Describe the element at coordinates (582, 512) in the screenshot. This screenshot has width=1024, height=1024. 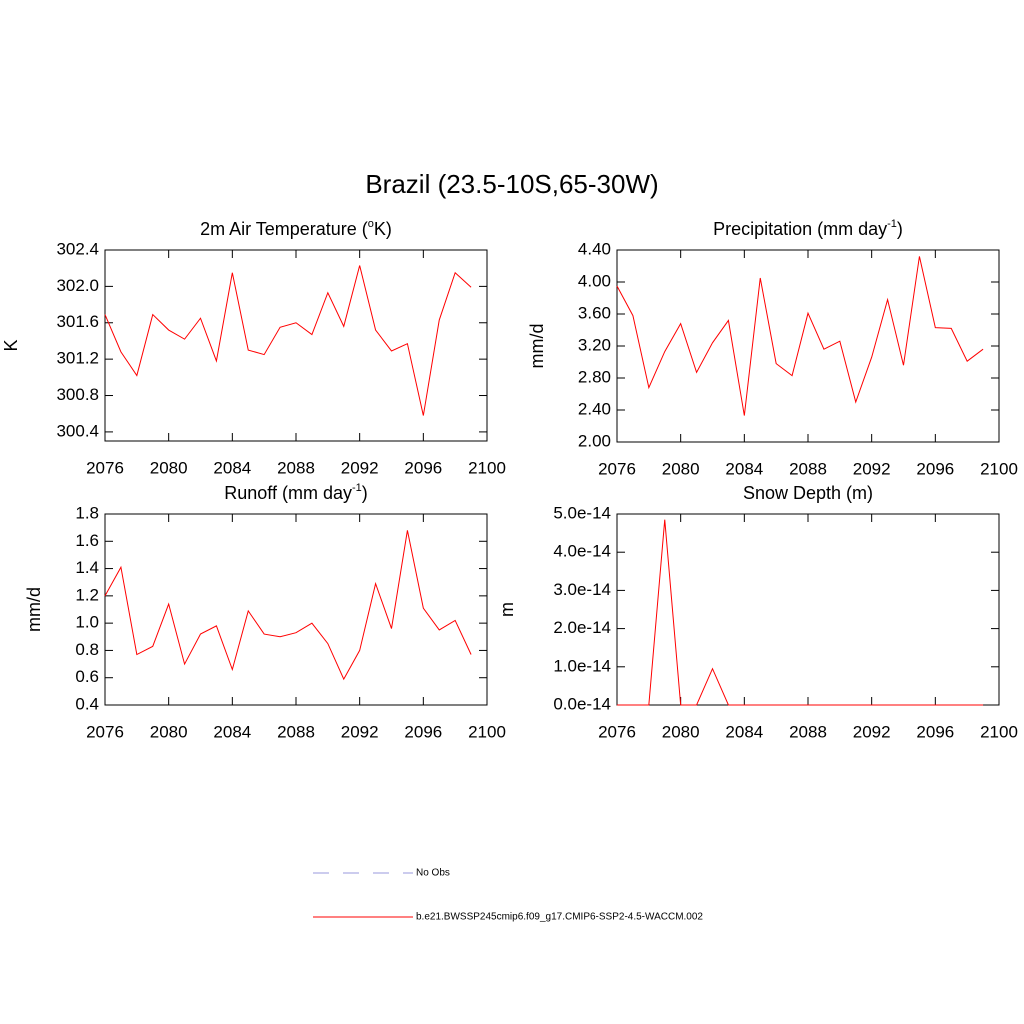
I see `y-tick-label: 5.0e-14` at that location.